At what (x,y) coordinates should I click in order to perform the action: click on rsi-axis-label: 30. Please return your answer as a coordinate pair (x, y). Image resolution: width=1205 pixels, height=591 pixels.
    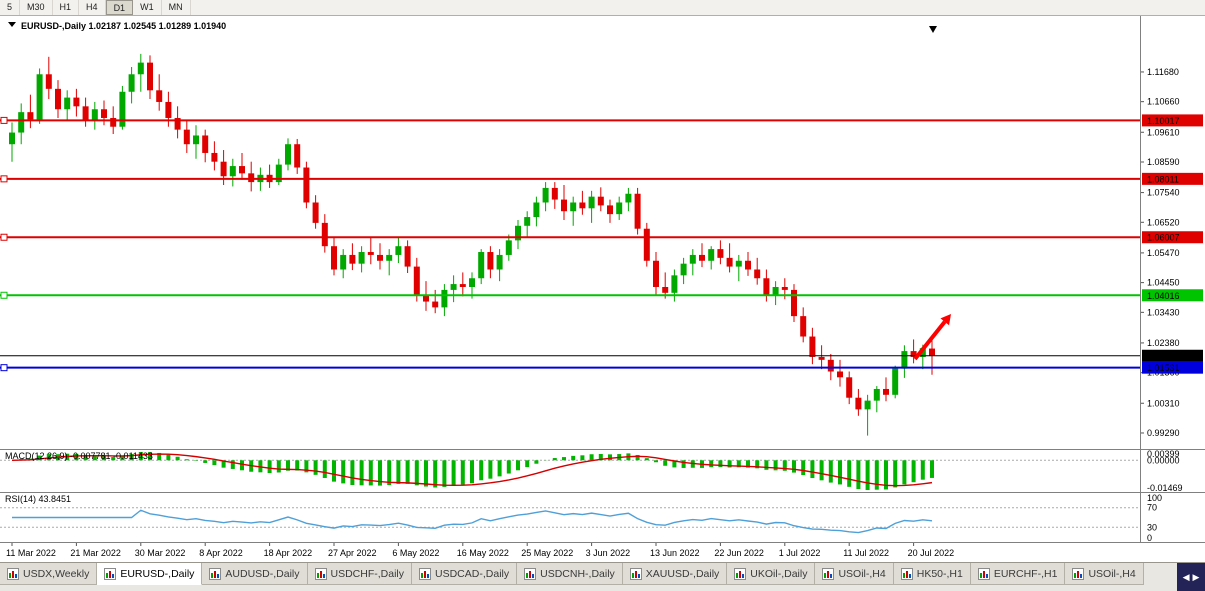
    Looking at the image, I should click on (1152, 527).